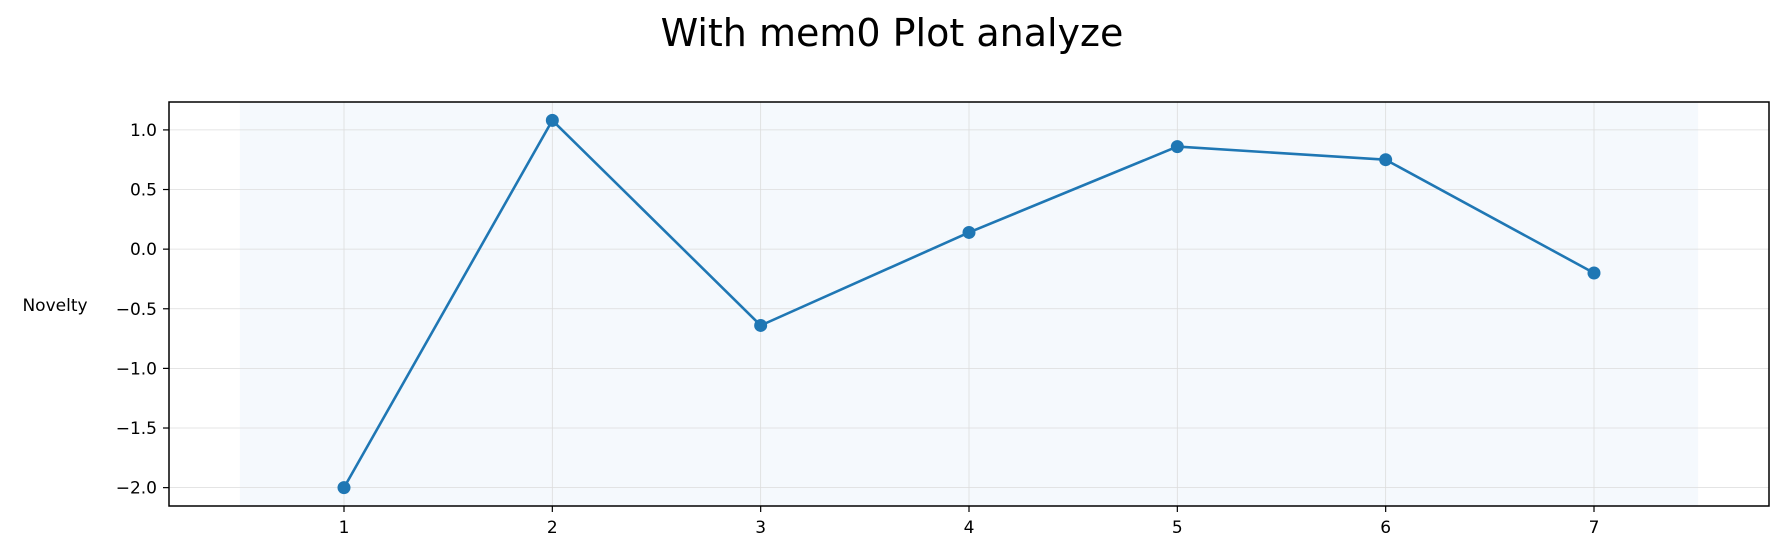 The height and width of the screenshot is (558, 1785). I want to click on y-axis-label: Novelty, so click(54, 306).